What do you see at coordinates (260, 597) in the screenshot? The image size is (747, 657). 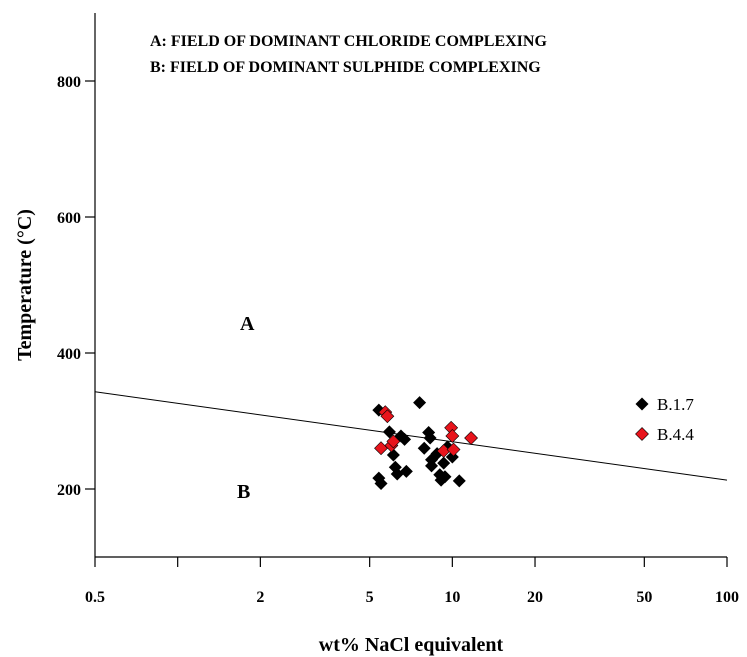 I see `x-tick-label: 2` at bounding box center [260, 597].